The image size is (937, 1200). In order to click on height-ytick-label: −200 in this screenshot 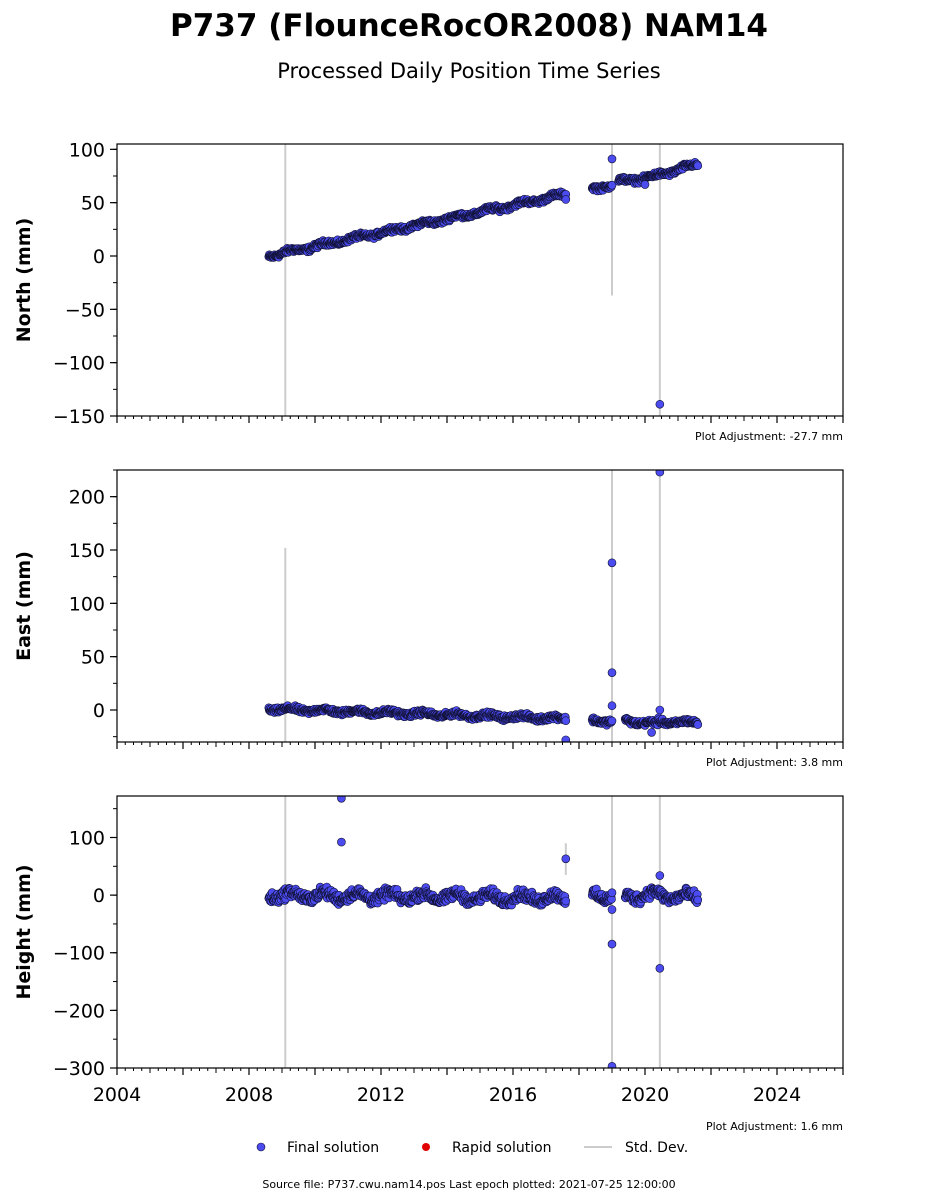, I will do `click(79, 1011)`.